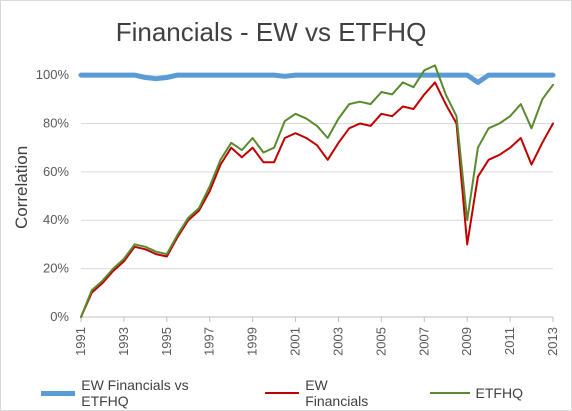 The image size is (572, 411). Describe the element at coordinates (53, 74) in the screenshot. I see `y-tick-label: 100%` at that location.